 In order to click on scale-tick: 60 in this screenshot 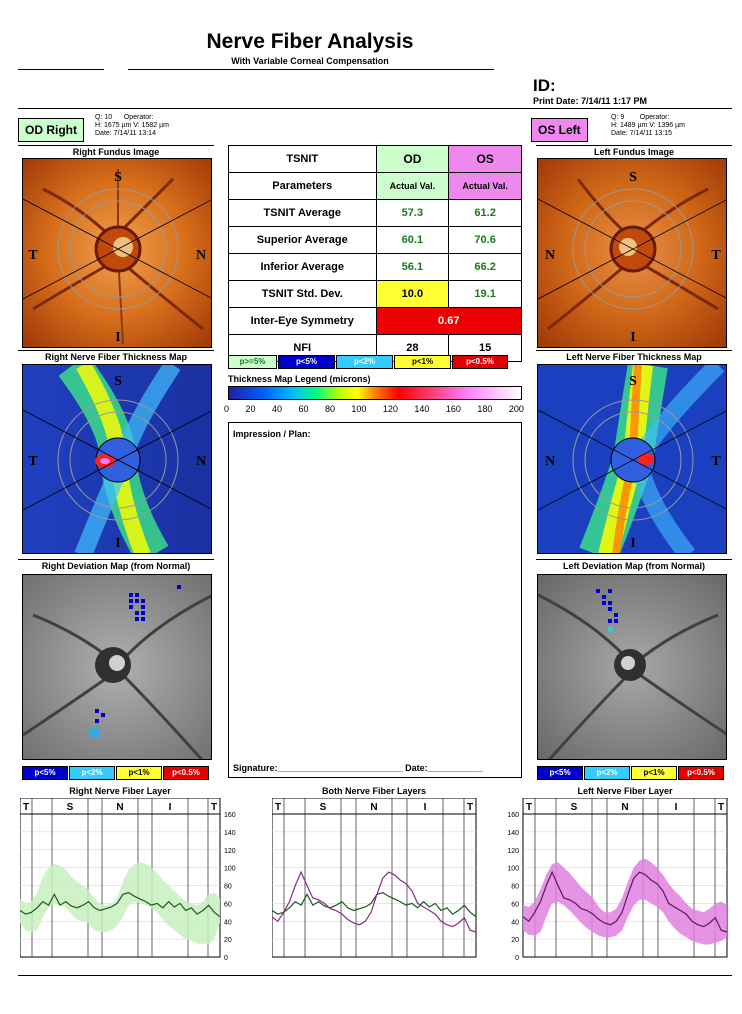, I will do `click(303, 409)`.